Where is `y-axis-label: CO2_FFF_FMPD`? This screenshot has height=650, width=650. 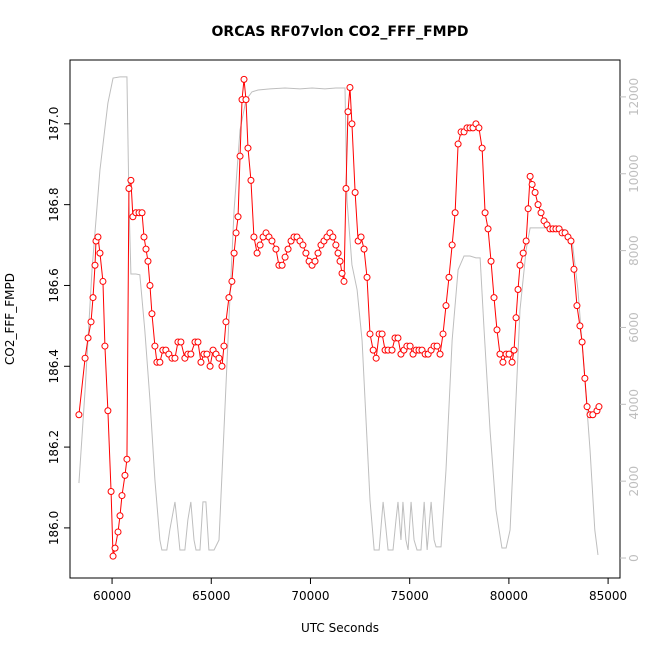 y-axis-label: CO2_FFF_FMPD is located at coordinates (10, 319).